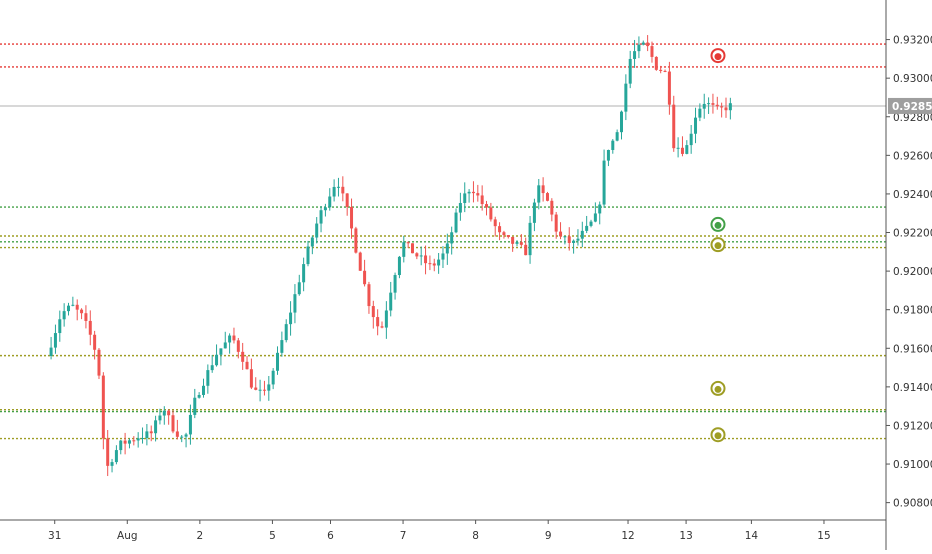 This screenshot has width=932, height=554. What do you see at coordinates (627, 536) in the screenshot?
I see `x-tick-label-8: 12` at bounding box center [627, 536].